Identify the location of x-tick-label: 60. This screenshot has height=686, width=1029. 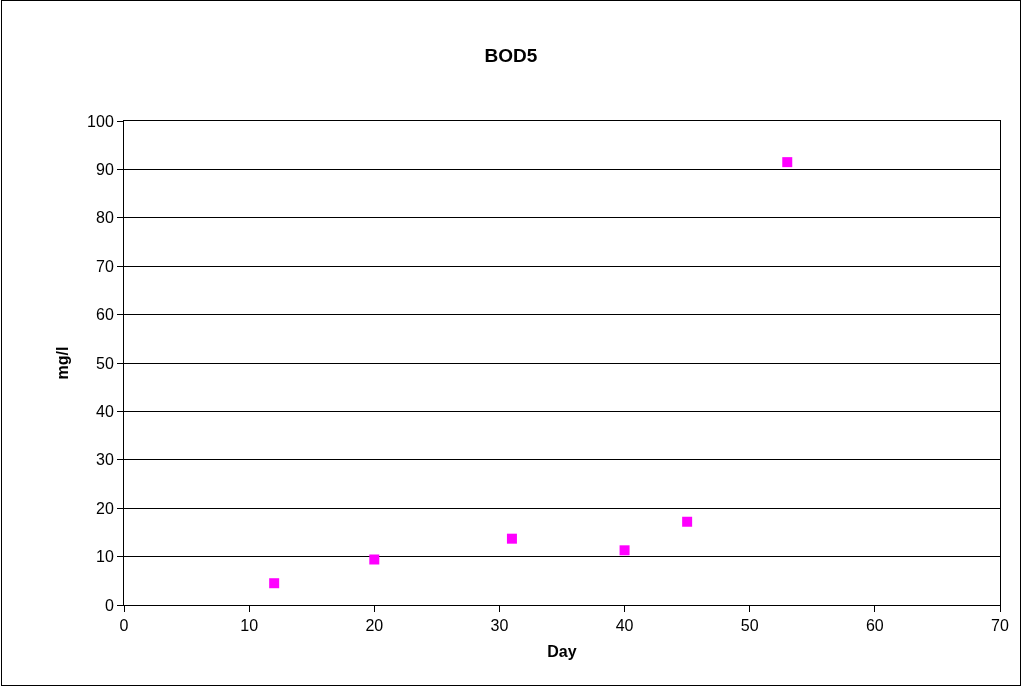
(874, 626).